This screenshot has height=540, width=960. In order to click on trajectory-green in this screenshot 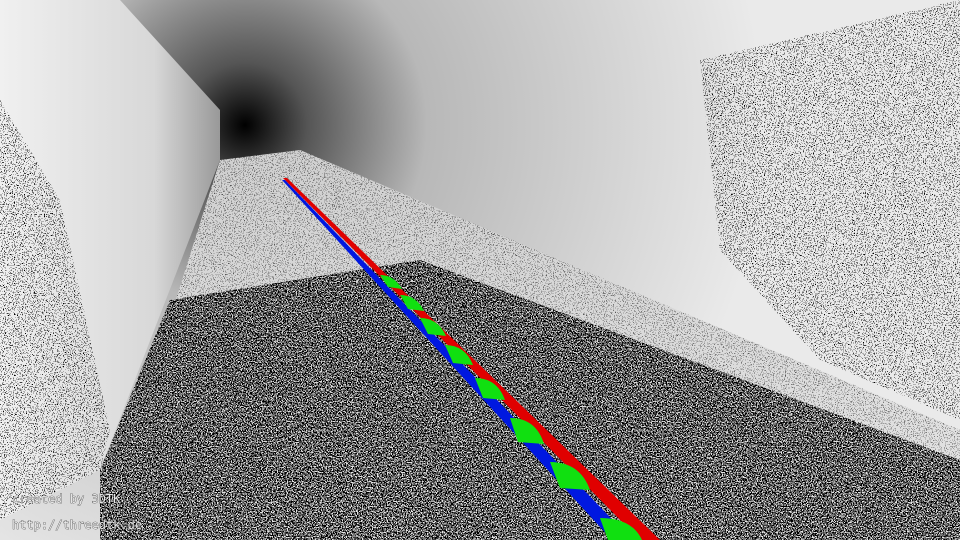, I will do `click(511, 407)`.